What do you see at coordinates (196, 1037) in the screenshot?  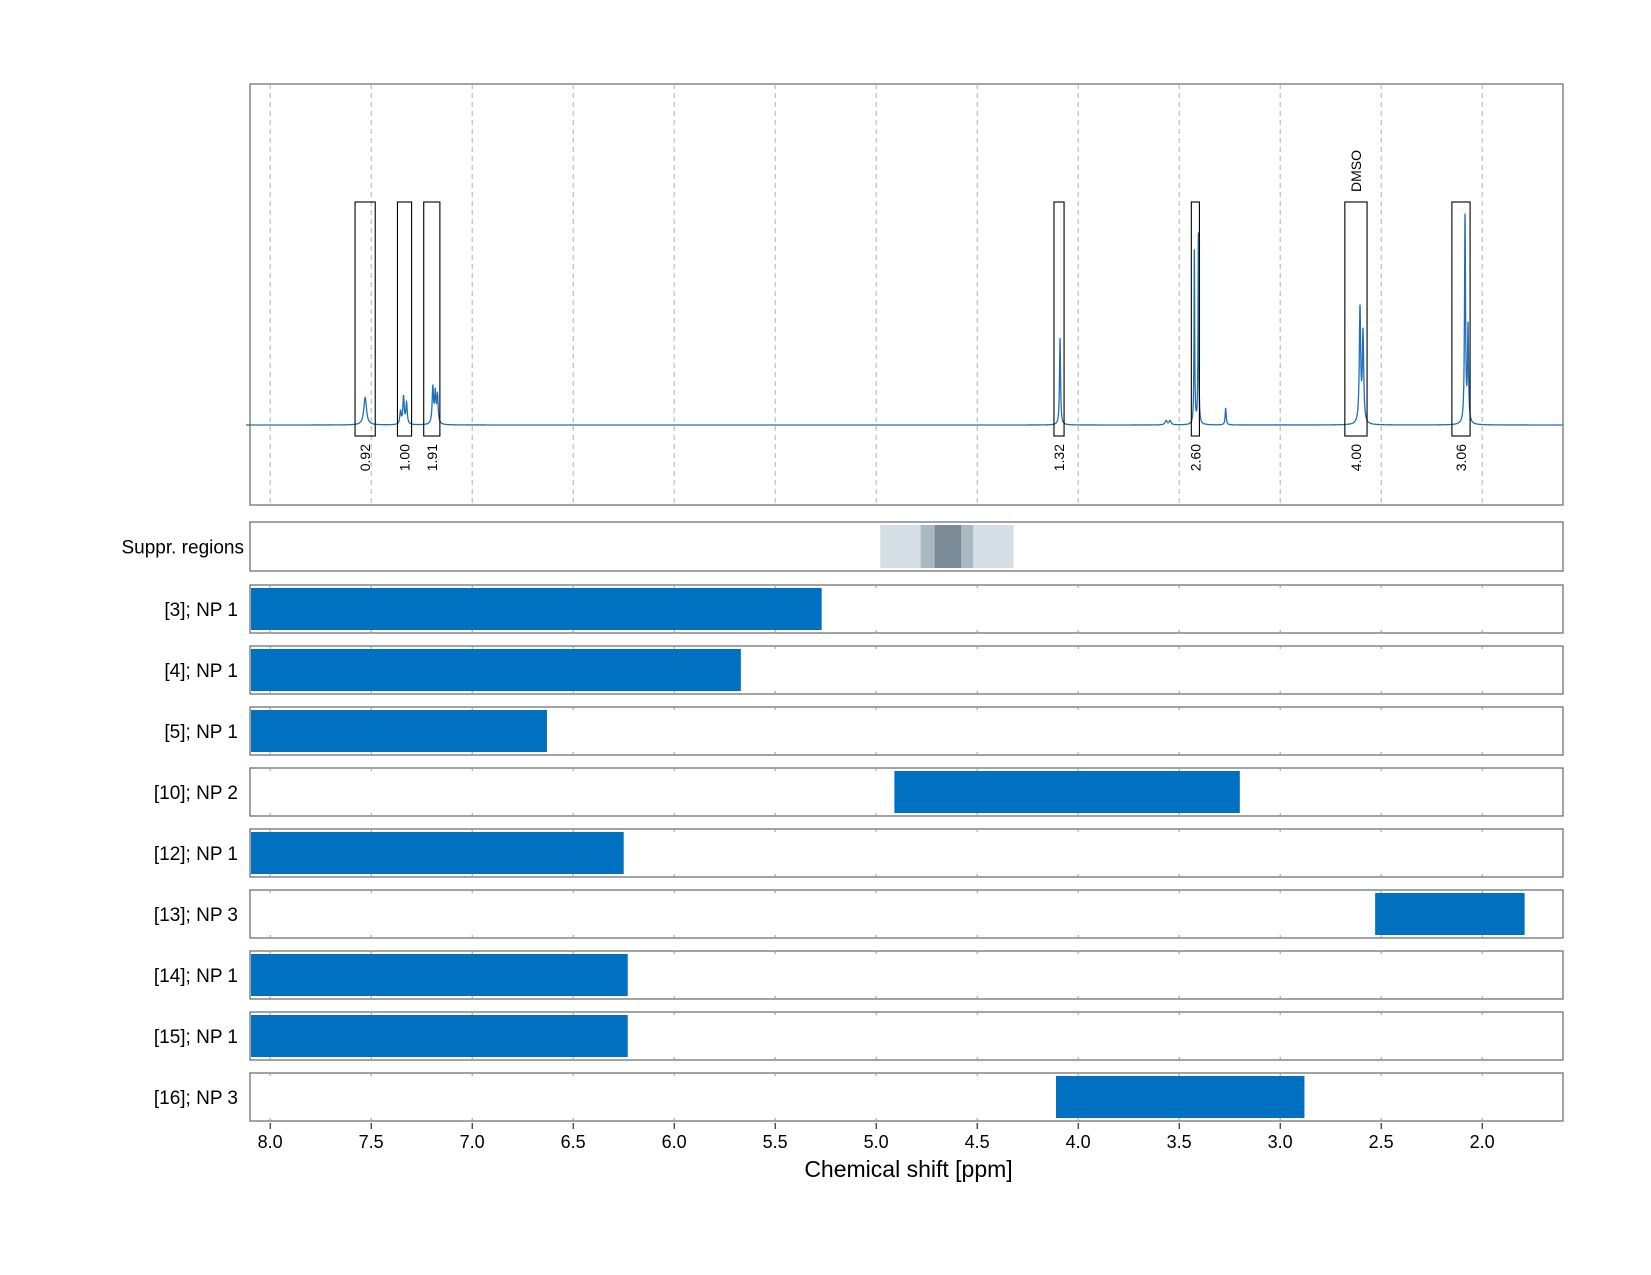 I see `row-label: [15]; NP 1` at bounding box center [196, 1037].